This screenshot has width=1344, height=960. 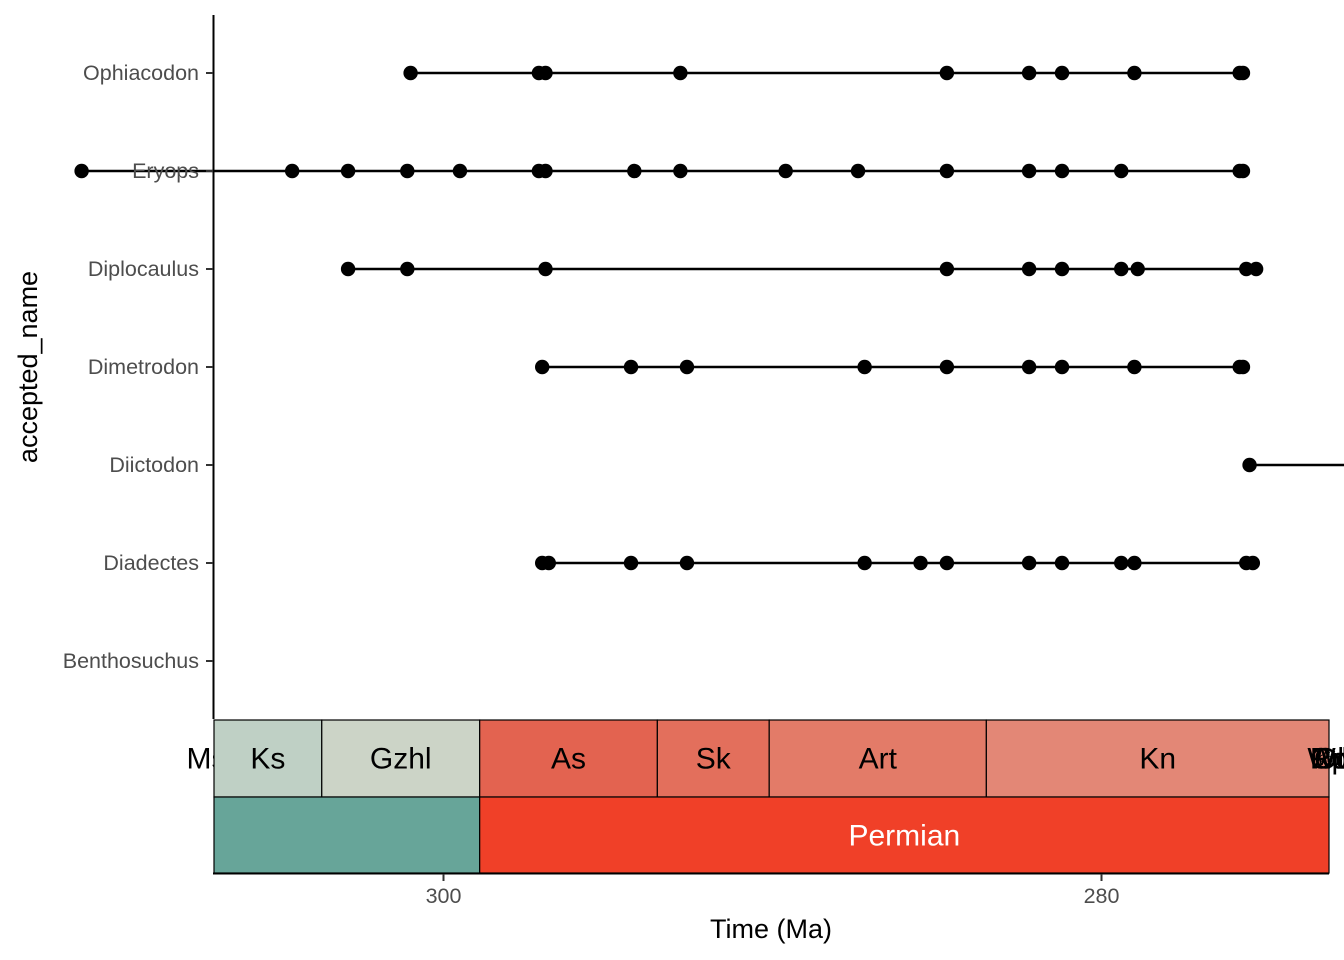 I want to click on stage-label: Rd, so click(x=1327, y=759).